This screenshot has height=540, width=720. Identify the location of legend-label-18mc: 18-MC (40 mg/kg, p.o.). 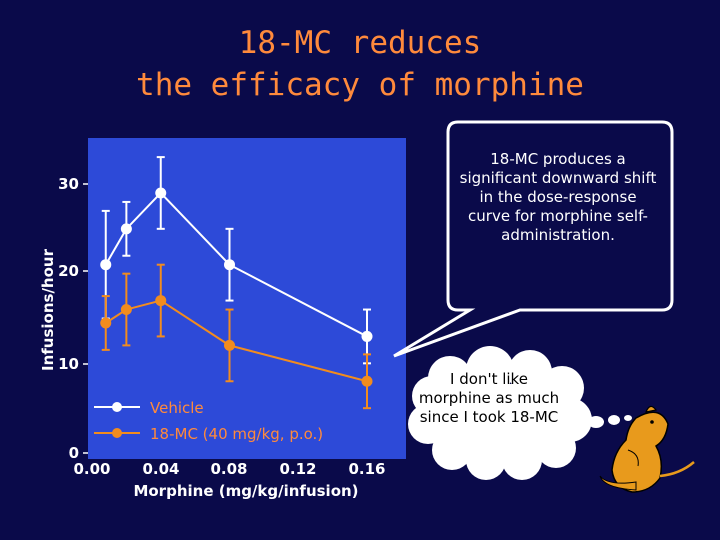
(236, 434).